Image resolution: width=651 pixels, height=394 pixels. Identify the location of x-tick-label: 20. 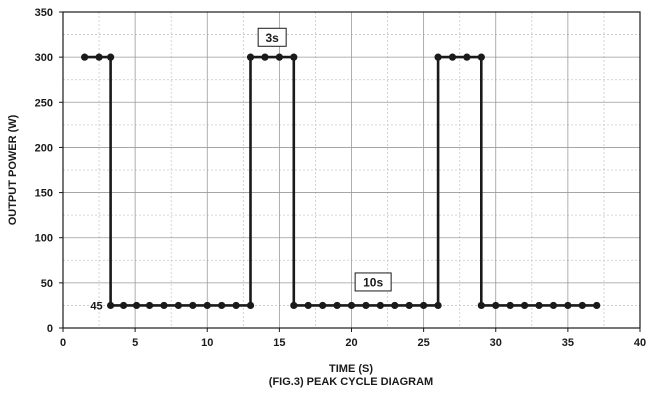
(351, 343).